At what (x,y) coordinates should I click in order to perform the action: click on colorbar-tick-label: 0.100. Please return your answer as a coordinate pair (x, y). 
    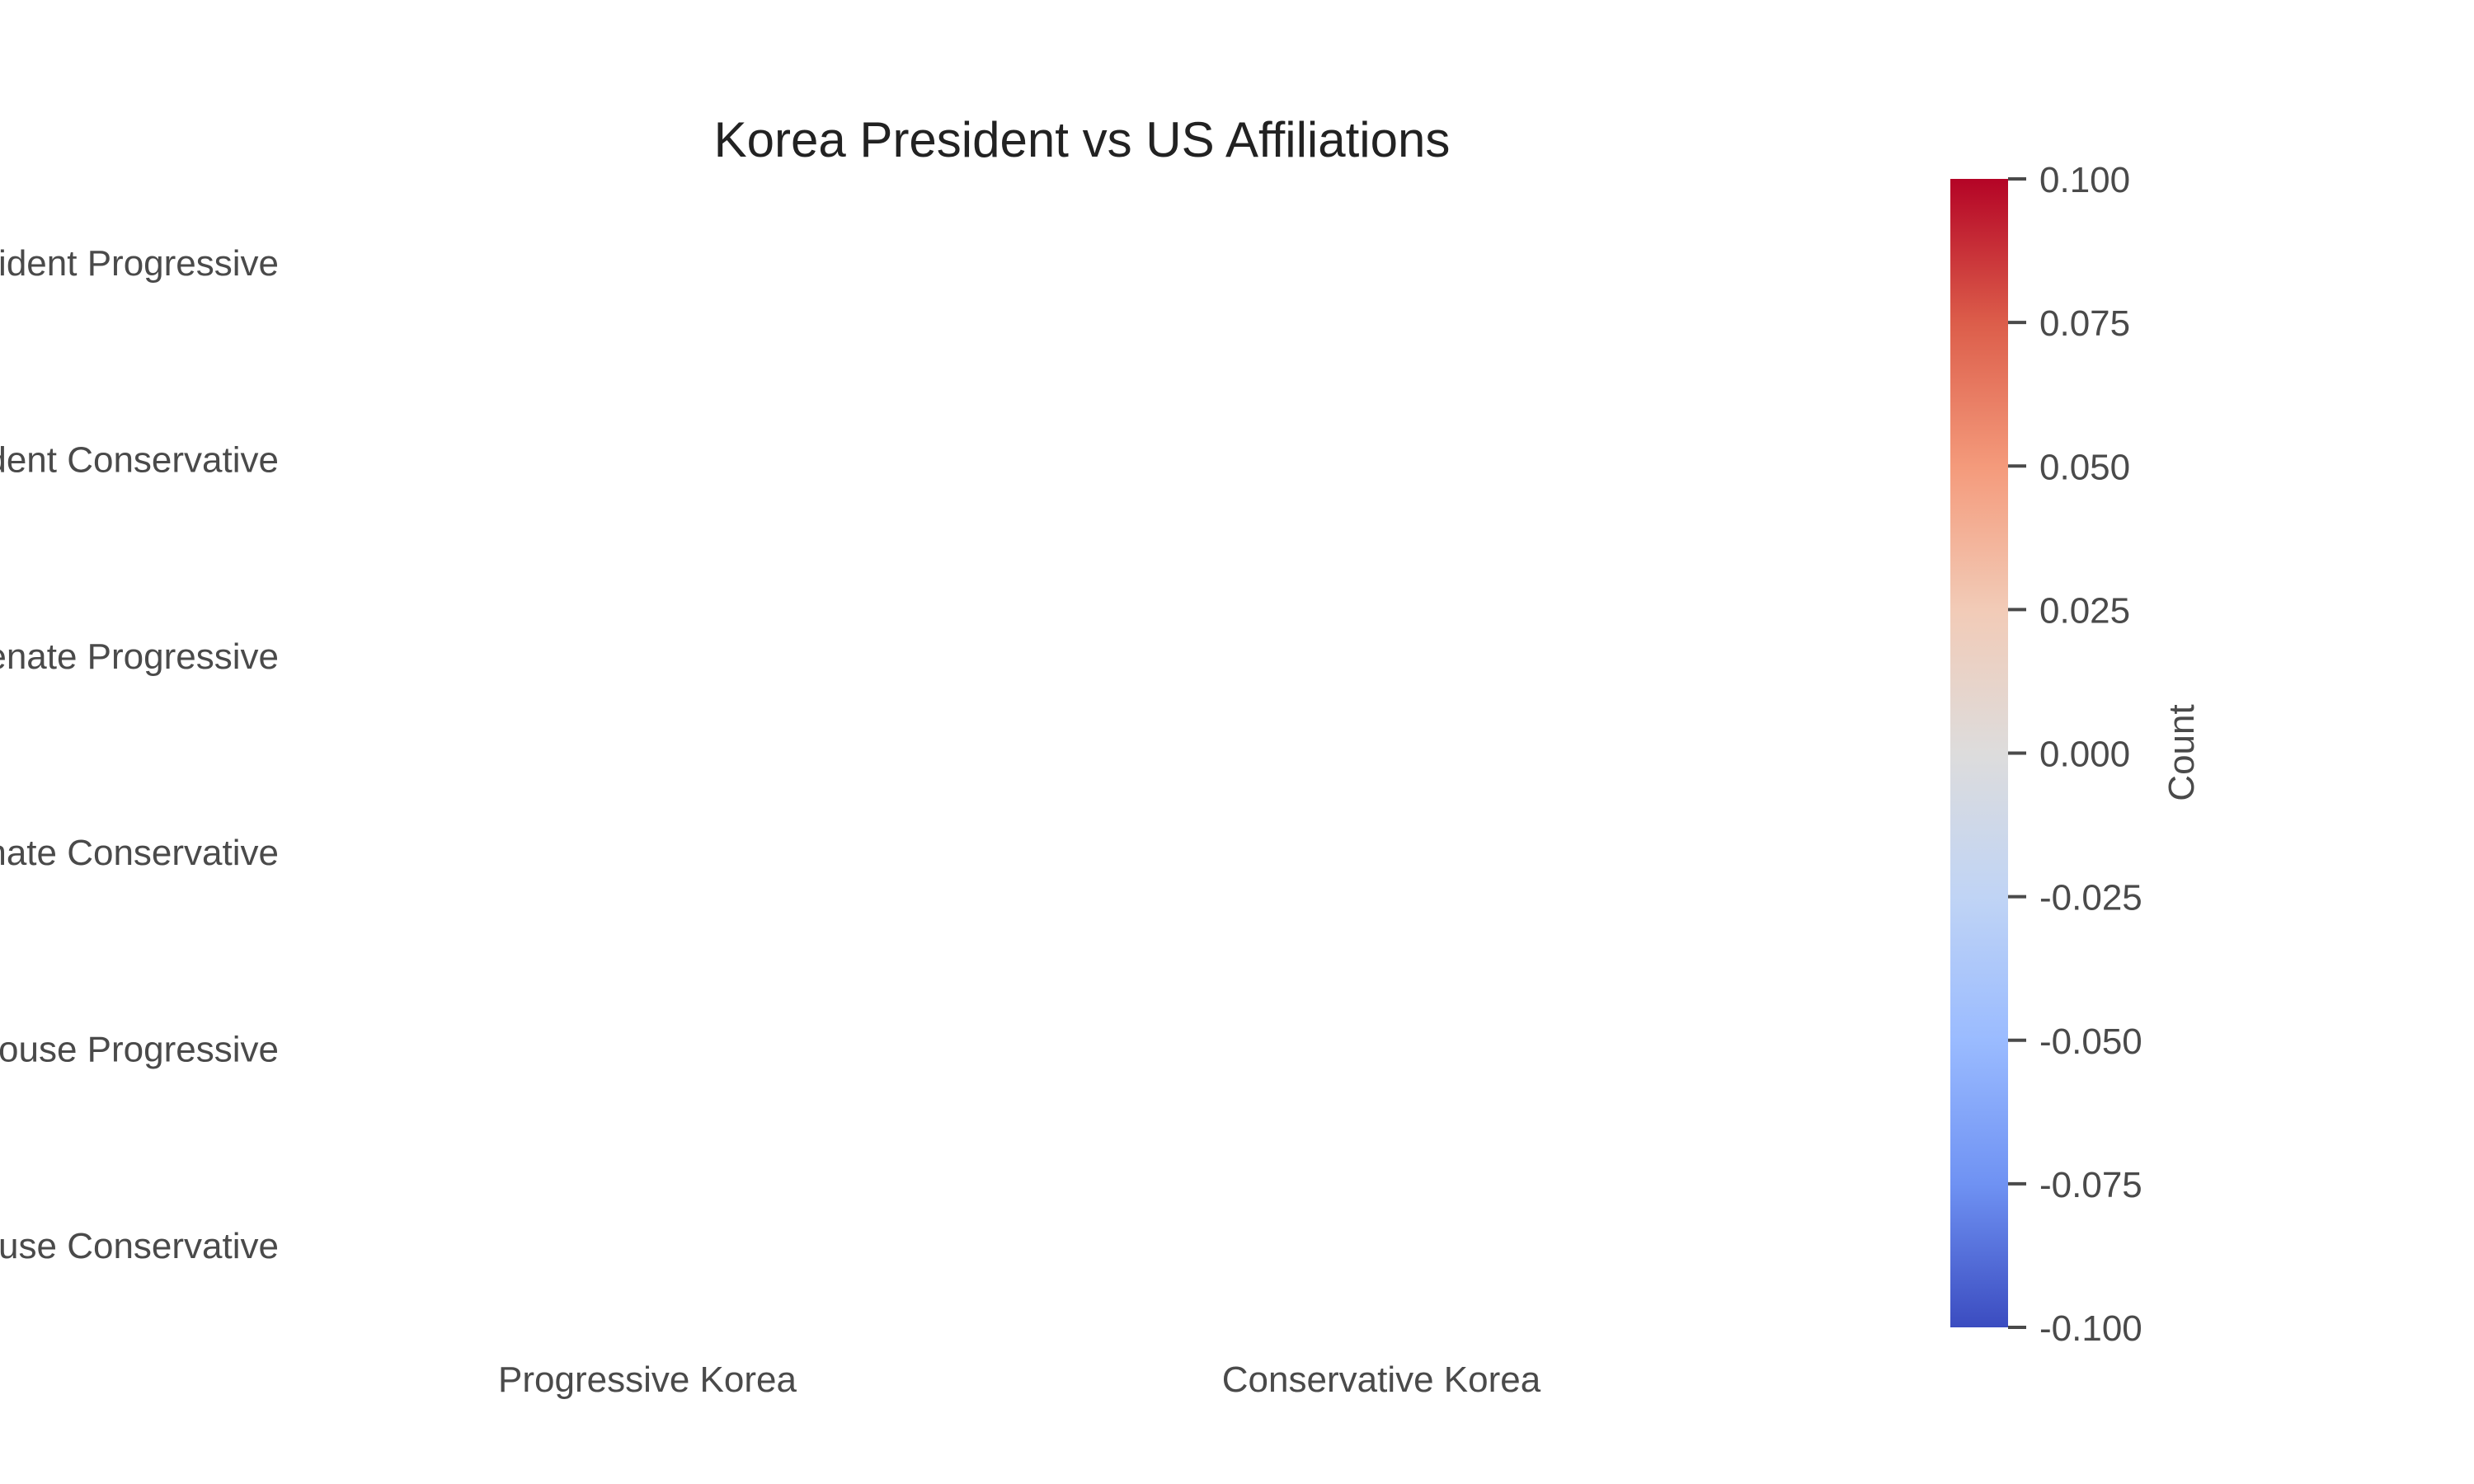
    Looking at the image, I should click on (2084, 180).